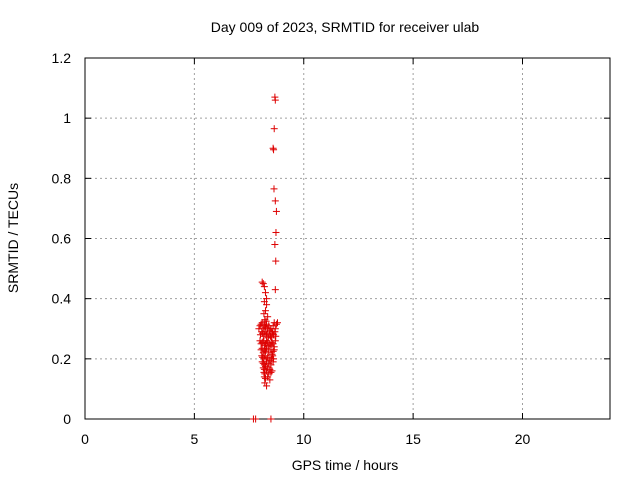  What do you see at coordinates (62, 299) in the screenshot?
I see `y-tick-label: 0.4` at bounding box center [62, 299].